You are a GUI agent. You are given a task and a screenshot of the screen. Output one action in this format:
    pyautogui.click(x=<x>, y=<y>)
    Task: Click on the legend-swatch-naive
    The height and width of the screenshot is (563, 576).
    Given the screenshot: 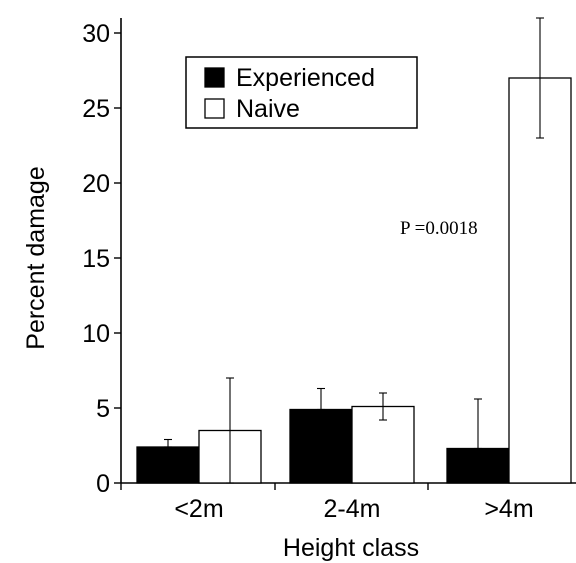 What is the action you would take?
    pyautogui.click(x=214, y=108)
    